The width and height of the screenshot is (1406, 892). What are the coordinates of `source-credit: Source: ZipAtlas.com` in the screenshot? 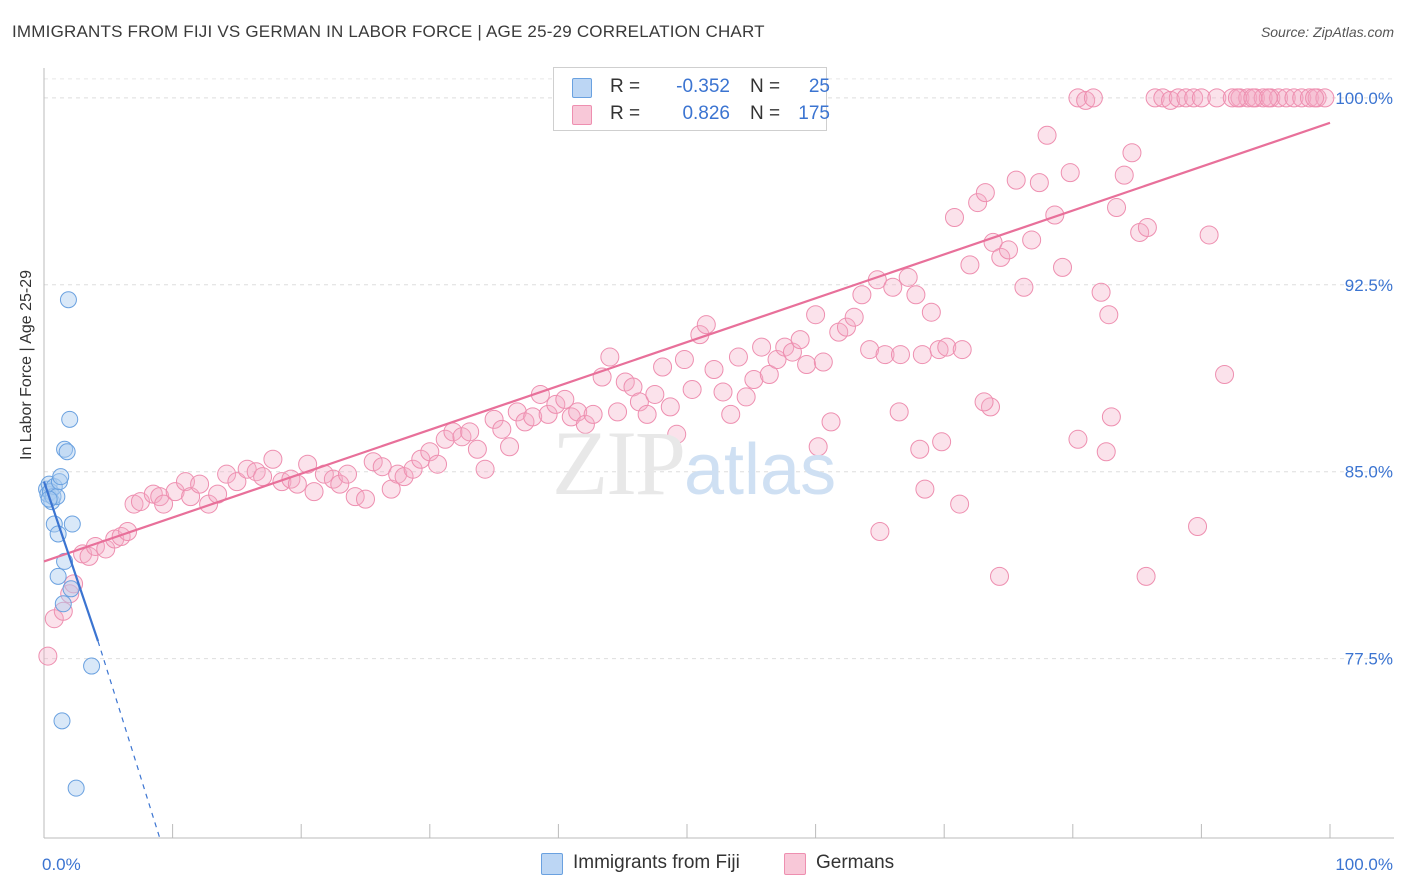 It's located at (1327, 32).